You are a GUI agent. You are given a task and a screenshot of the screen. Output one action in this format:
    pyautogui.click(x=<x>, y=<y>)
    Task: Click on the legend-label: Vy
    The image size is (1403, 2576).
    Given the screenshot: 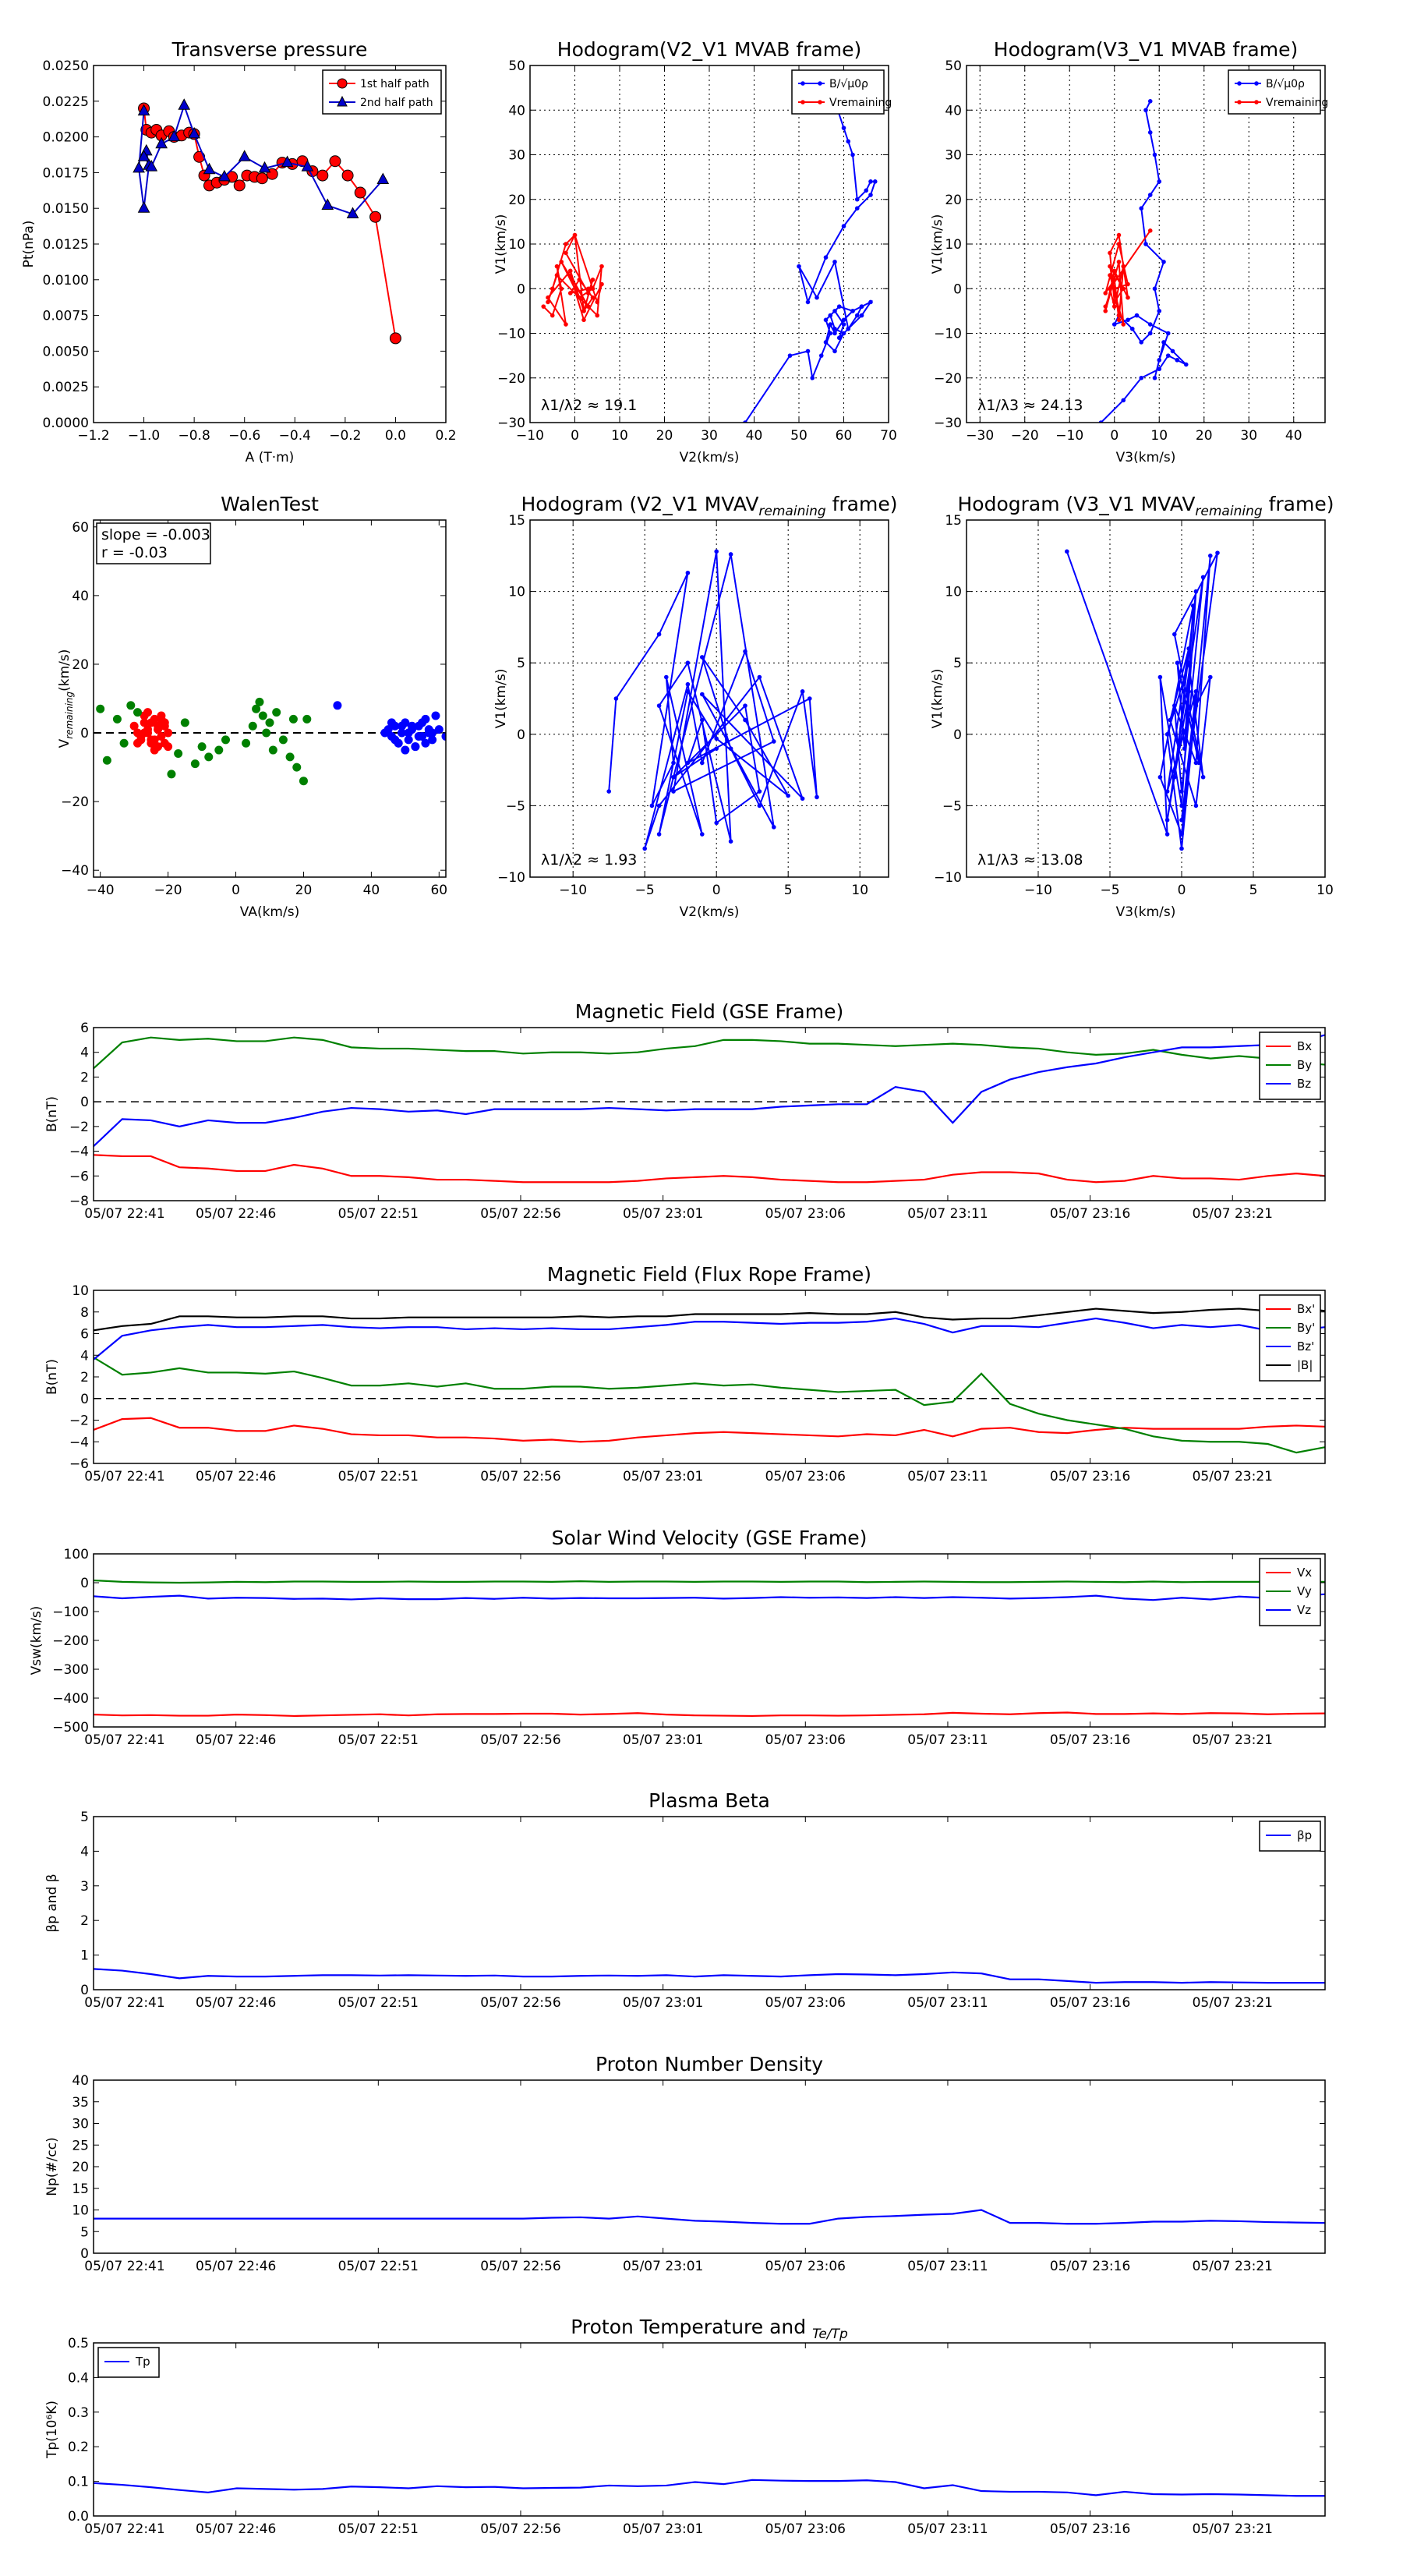 What is the action you would take?
    pyautogui.click(x=1304, y=1591)
    